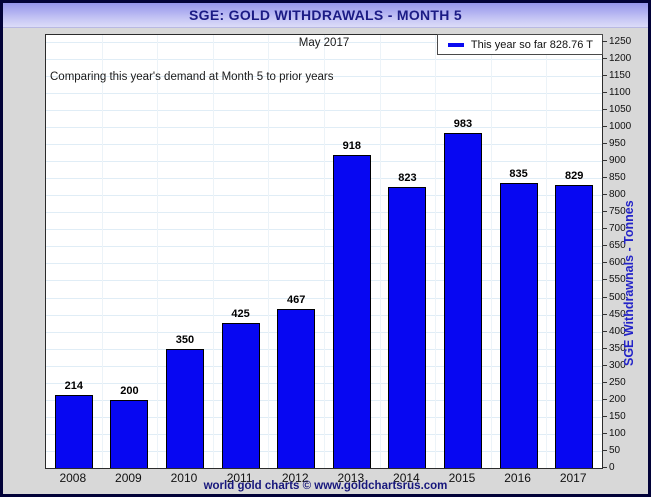 This screenshot has height=497, width=651. Describe the element at coordinates (614, 160) in the screenshot. I see `y-tick-900: 900` at that location.